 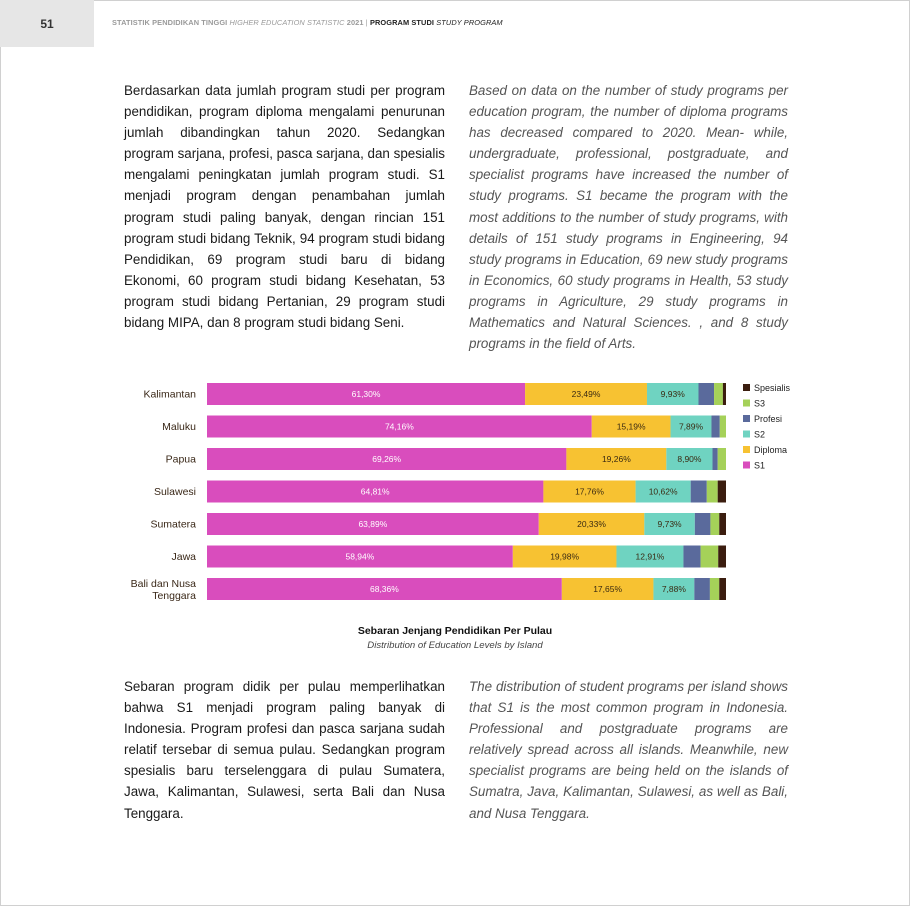 I want to click on data-label-diploma-papua: 19,26%, so click(x=616, y=459).